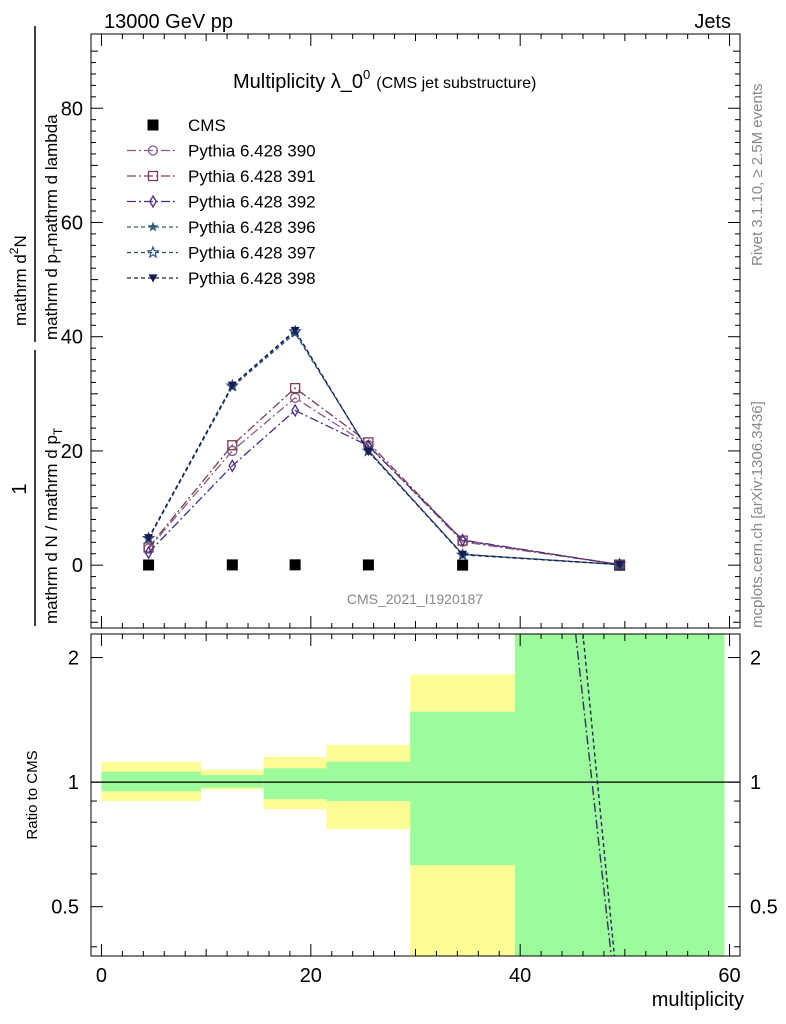  Describe the element at coordinates (72, 223) in the screenshot. I see `main-y-tick-label: 60` at that location.